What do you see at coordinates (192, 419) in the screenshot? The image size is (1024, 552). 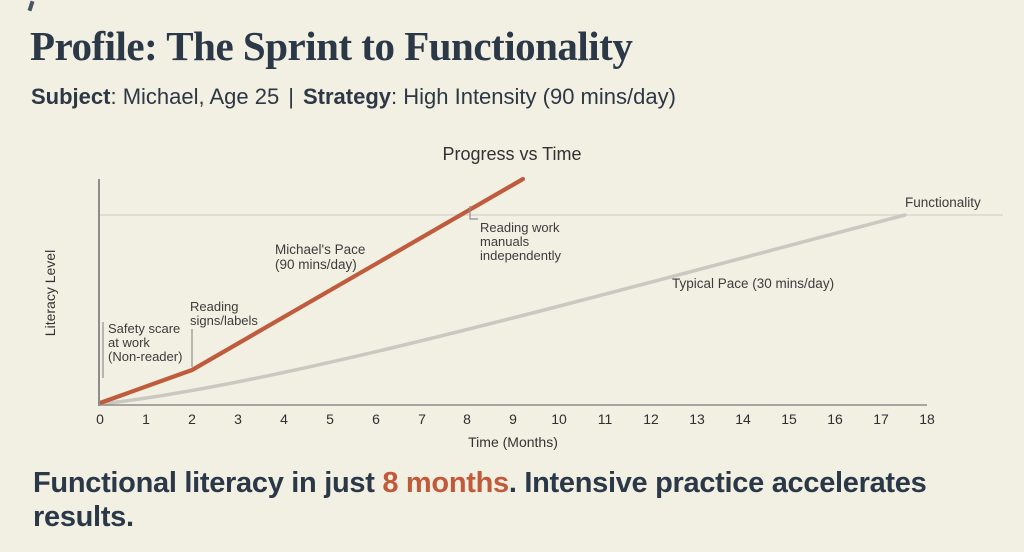 I see `x-tick-2: 2` at bounding box center [192, 419].